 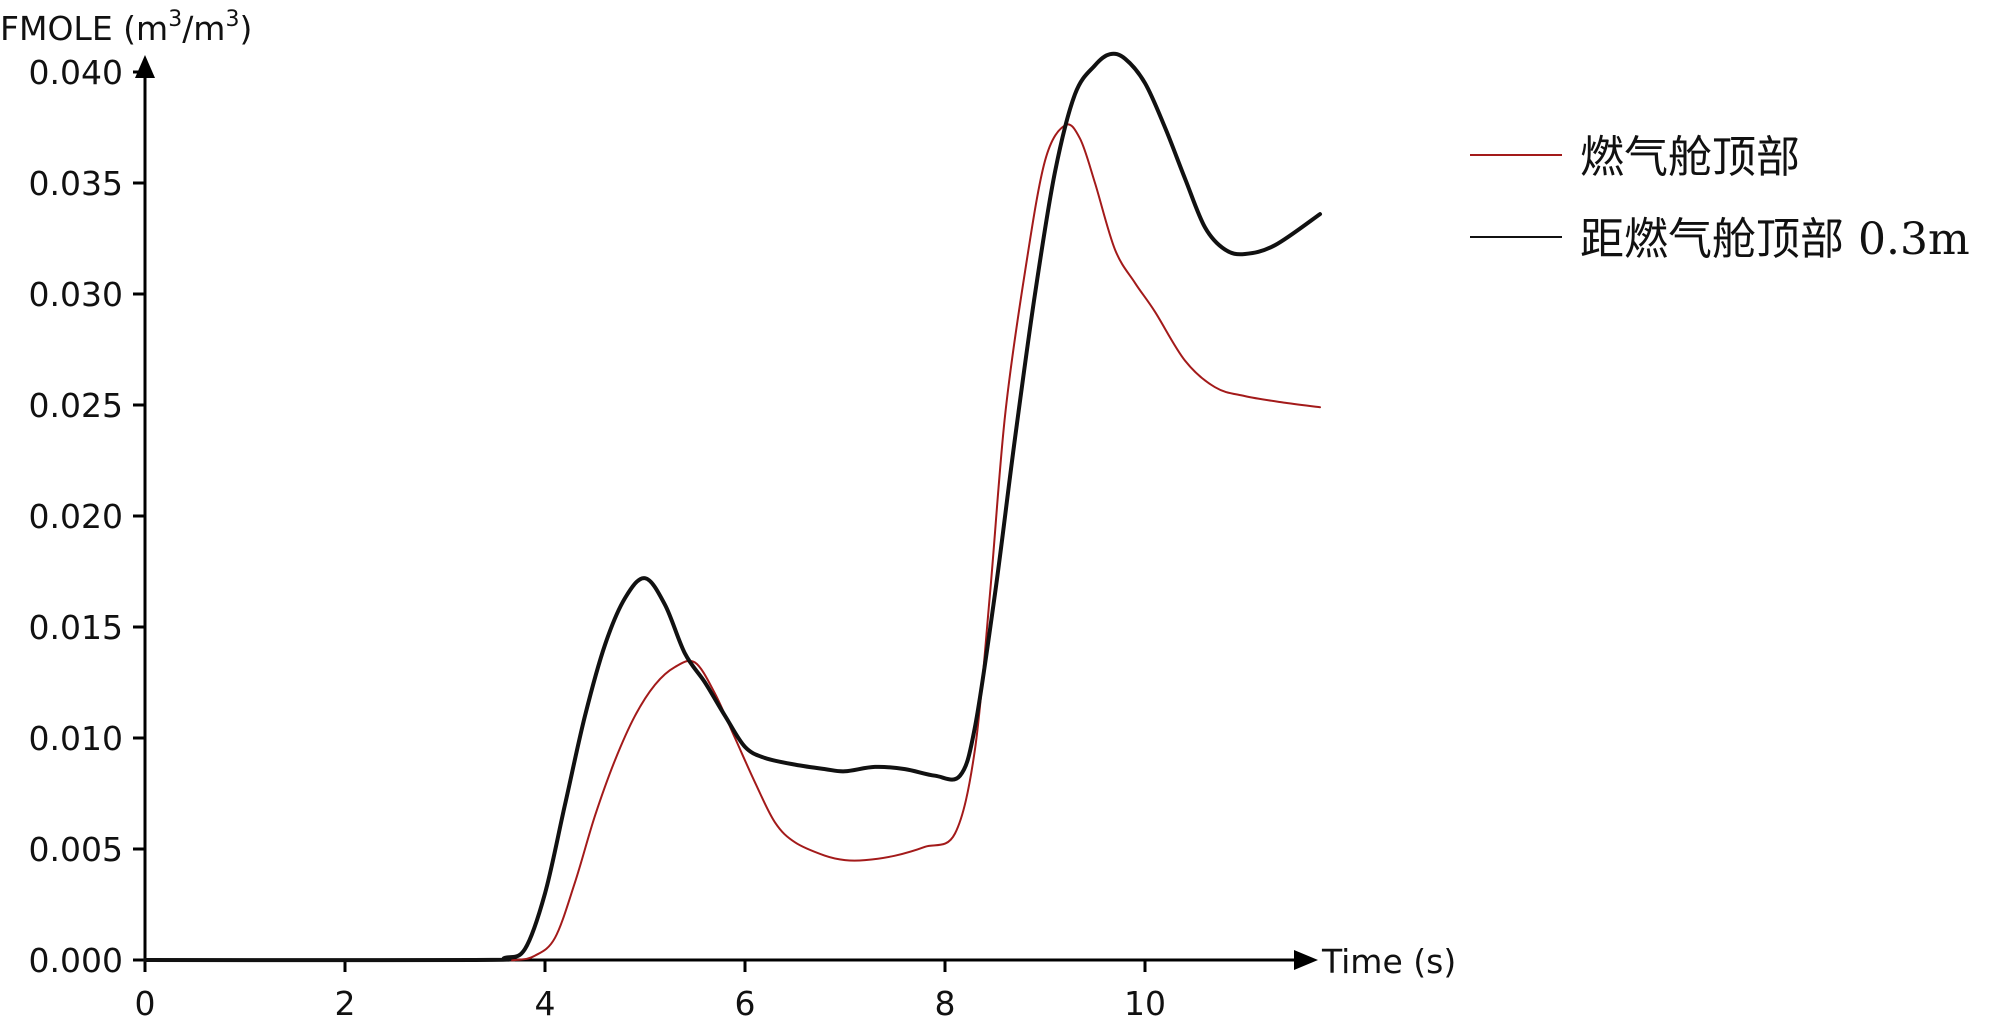 I want to click on y-tick-label: 0.025, so click(x=76, y=405).